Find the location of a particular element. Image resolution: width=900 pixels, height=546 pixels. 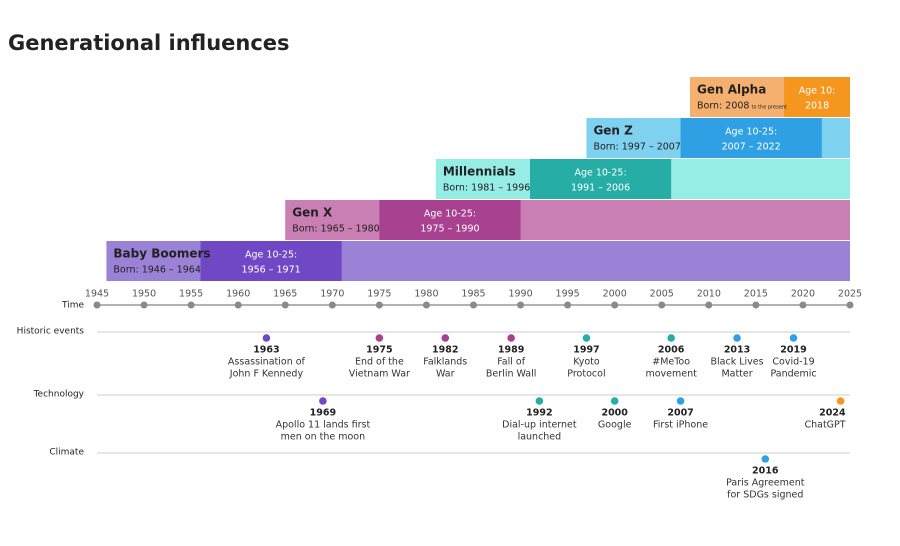

born-label: Born: 1981 – 1996 is located at coordinates (486, 188).